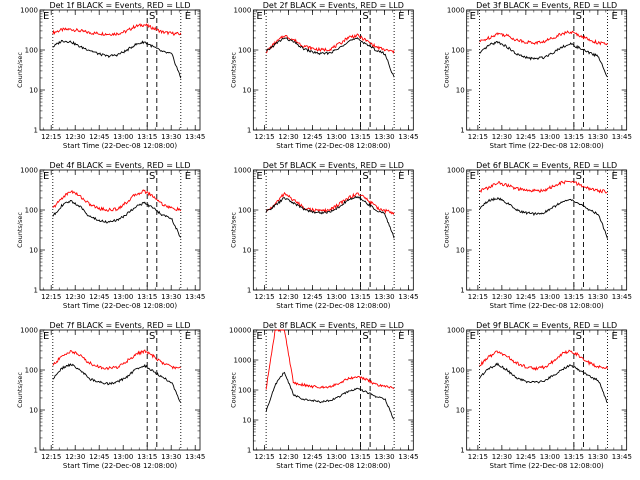 This screenshot has width=640, height=480. Describe the element at coordinates (546, 5) in the screenshot. I see `panel-title: Det 3f BLACK = Events, RED = LLD` at that location.